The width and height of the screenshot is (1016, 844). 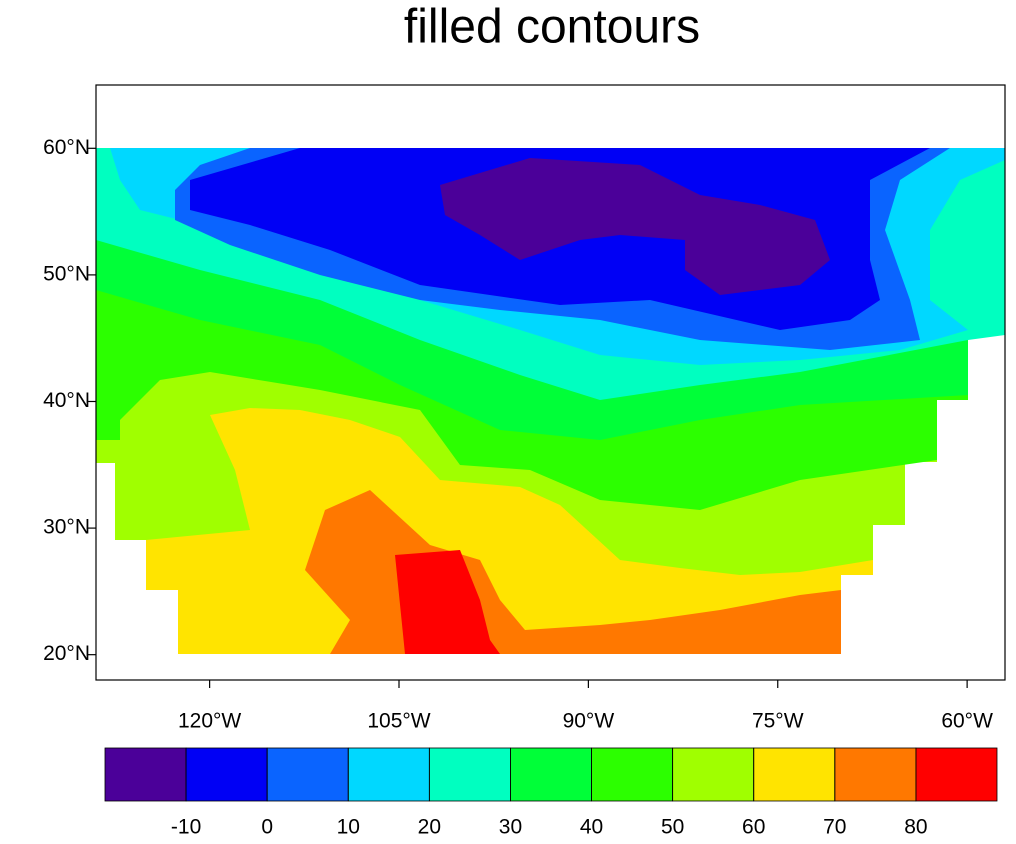 What do you see at coordinates (753, 827) in the screenshot?
I see `colorbar-label: 60` at bounding box center [753, 827].